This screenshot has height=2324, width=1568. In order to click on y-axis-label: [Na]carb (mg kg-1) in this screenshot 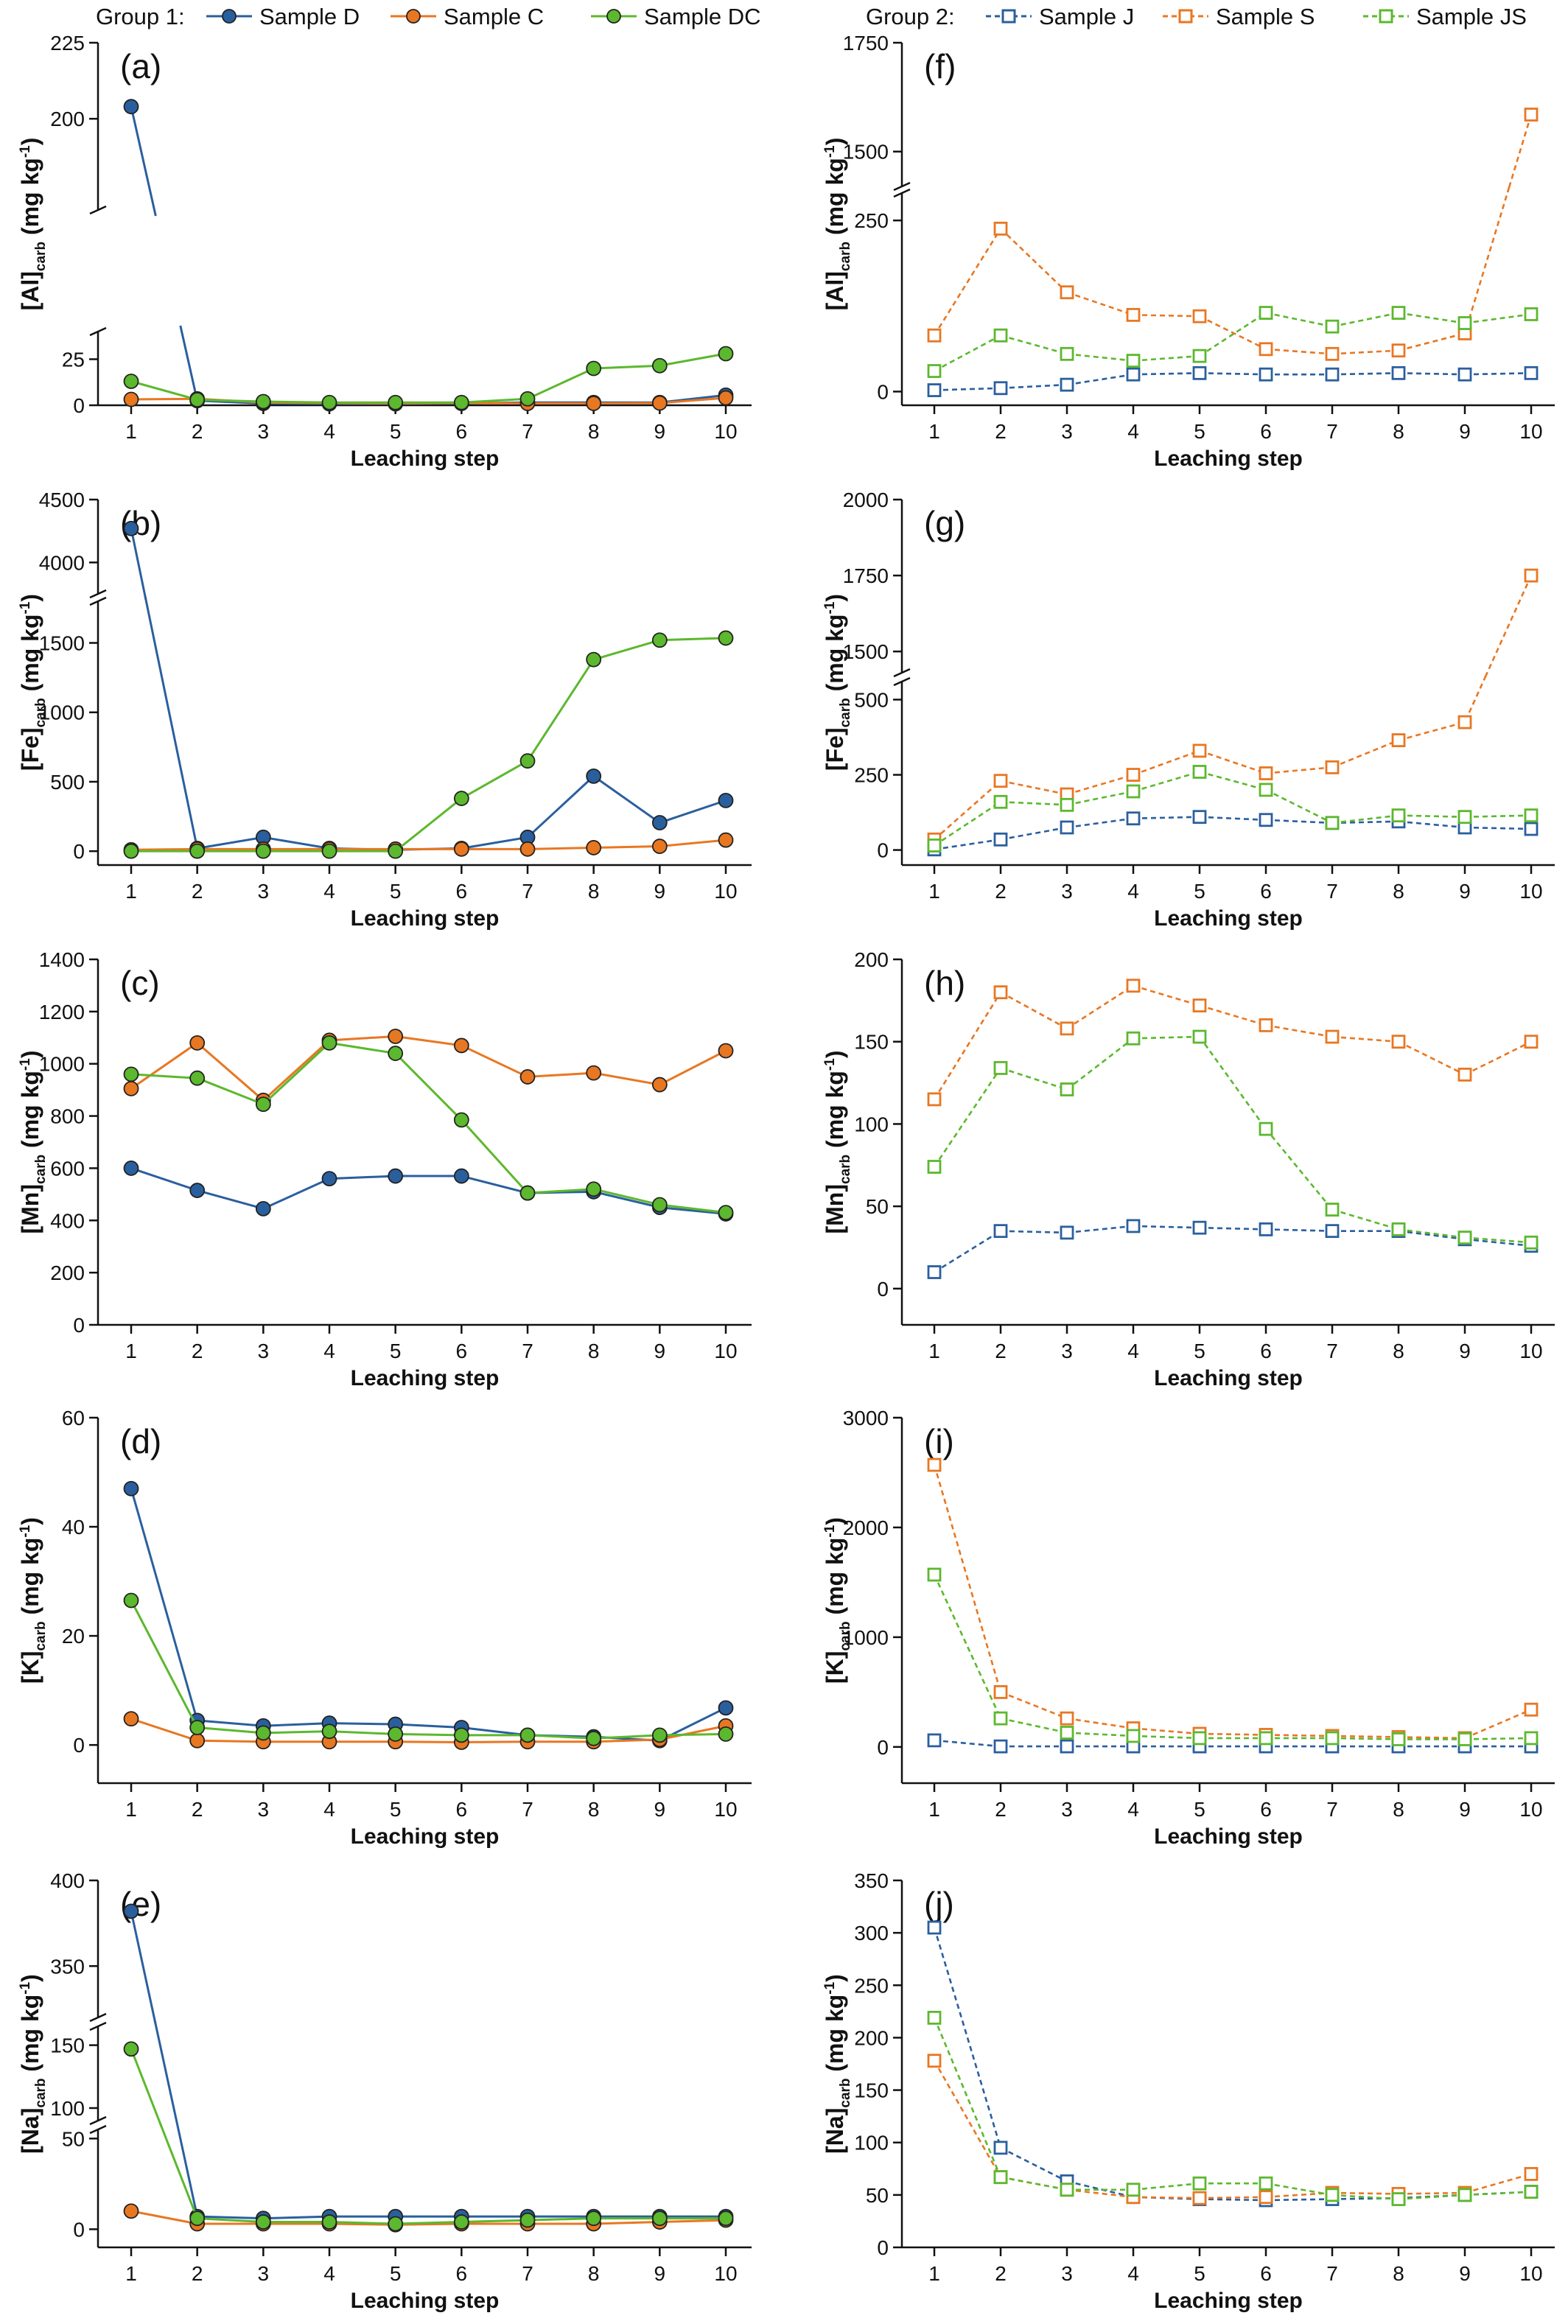, I will do `click(837, 2064)`.